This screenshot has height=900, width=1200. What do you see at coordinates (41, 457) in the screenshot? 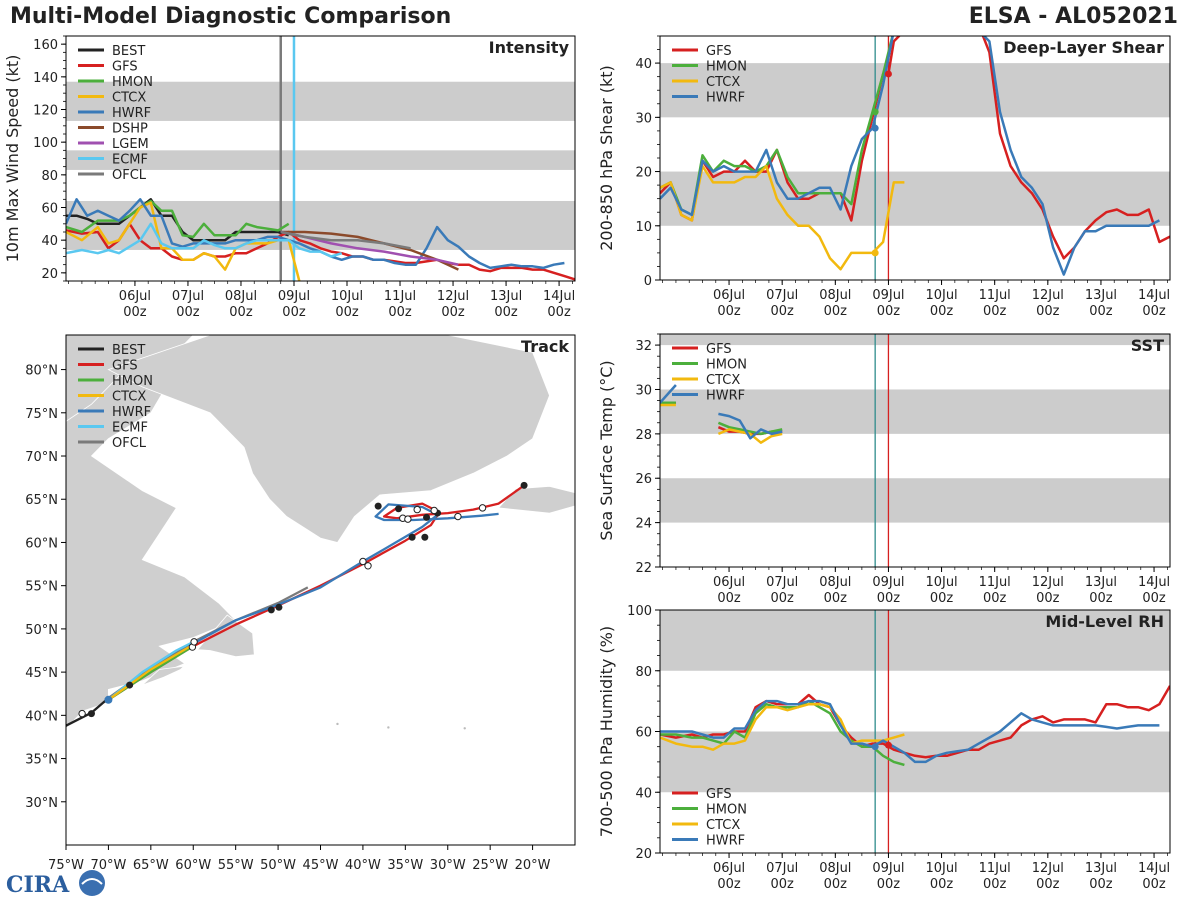
I see `track-ytick-label: 70°N` at bounding box center [41, 457].